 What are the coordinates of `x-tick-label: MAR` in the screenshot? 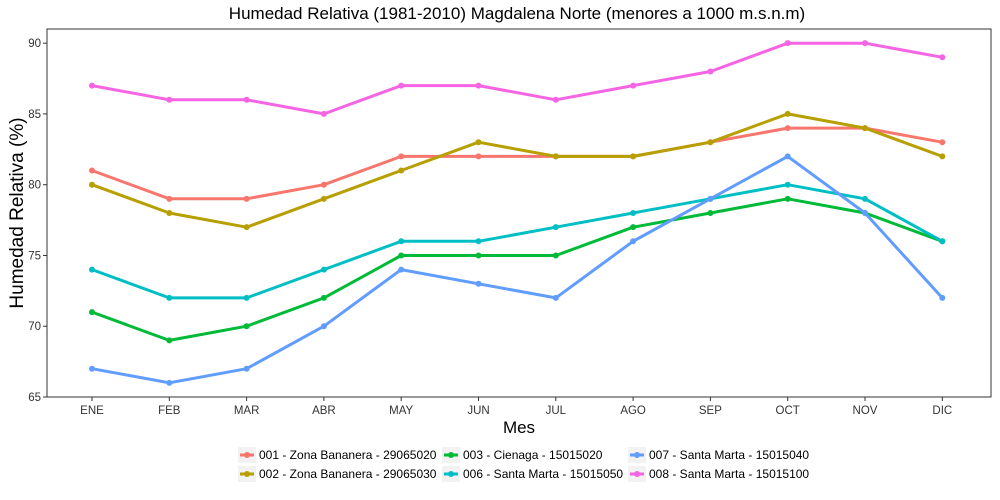 It's located at (247, 411).